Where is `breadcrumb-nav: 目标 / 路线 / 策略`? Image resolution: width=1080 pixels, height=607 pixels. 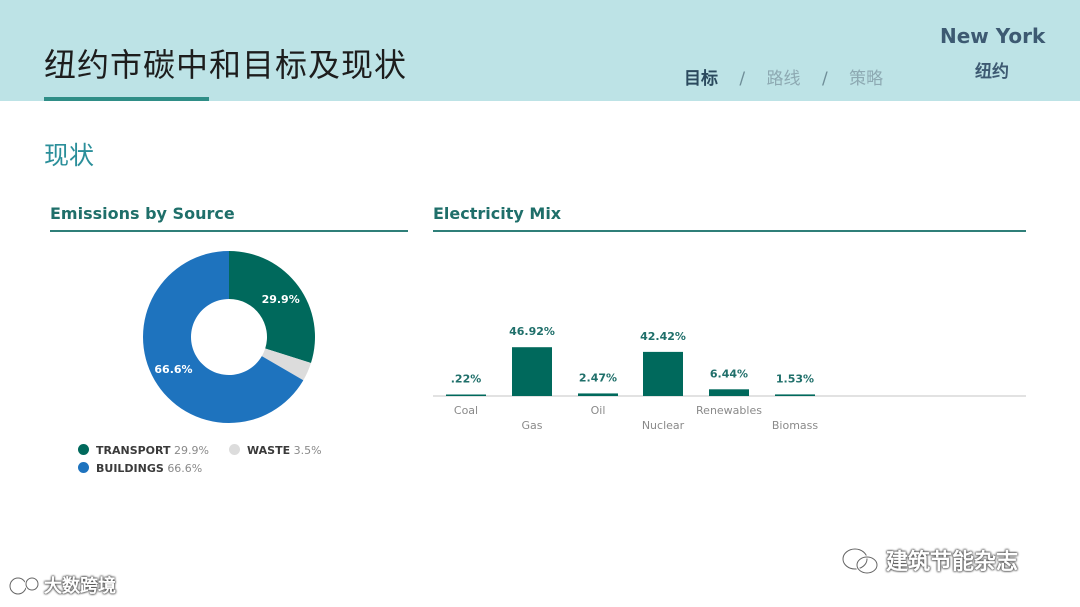 breadcrumb-nav: 目标 / 路线 / 策略 is located at coordinates (783, 76).